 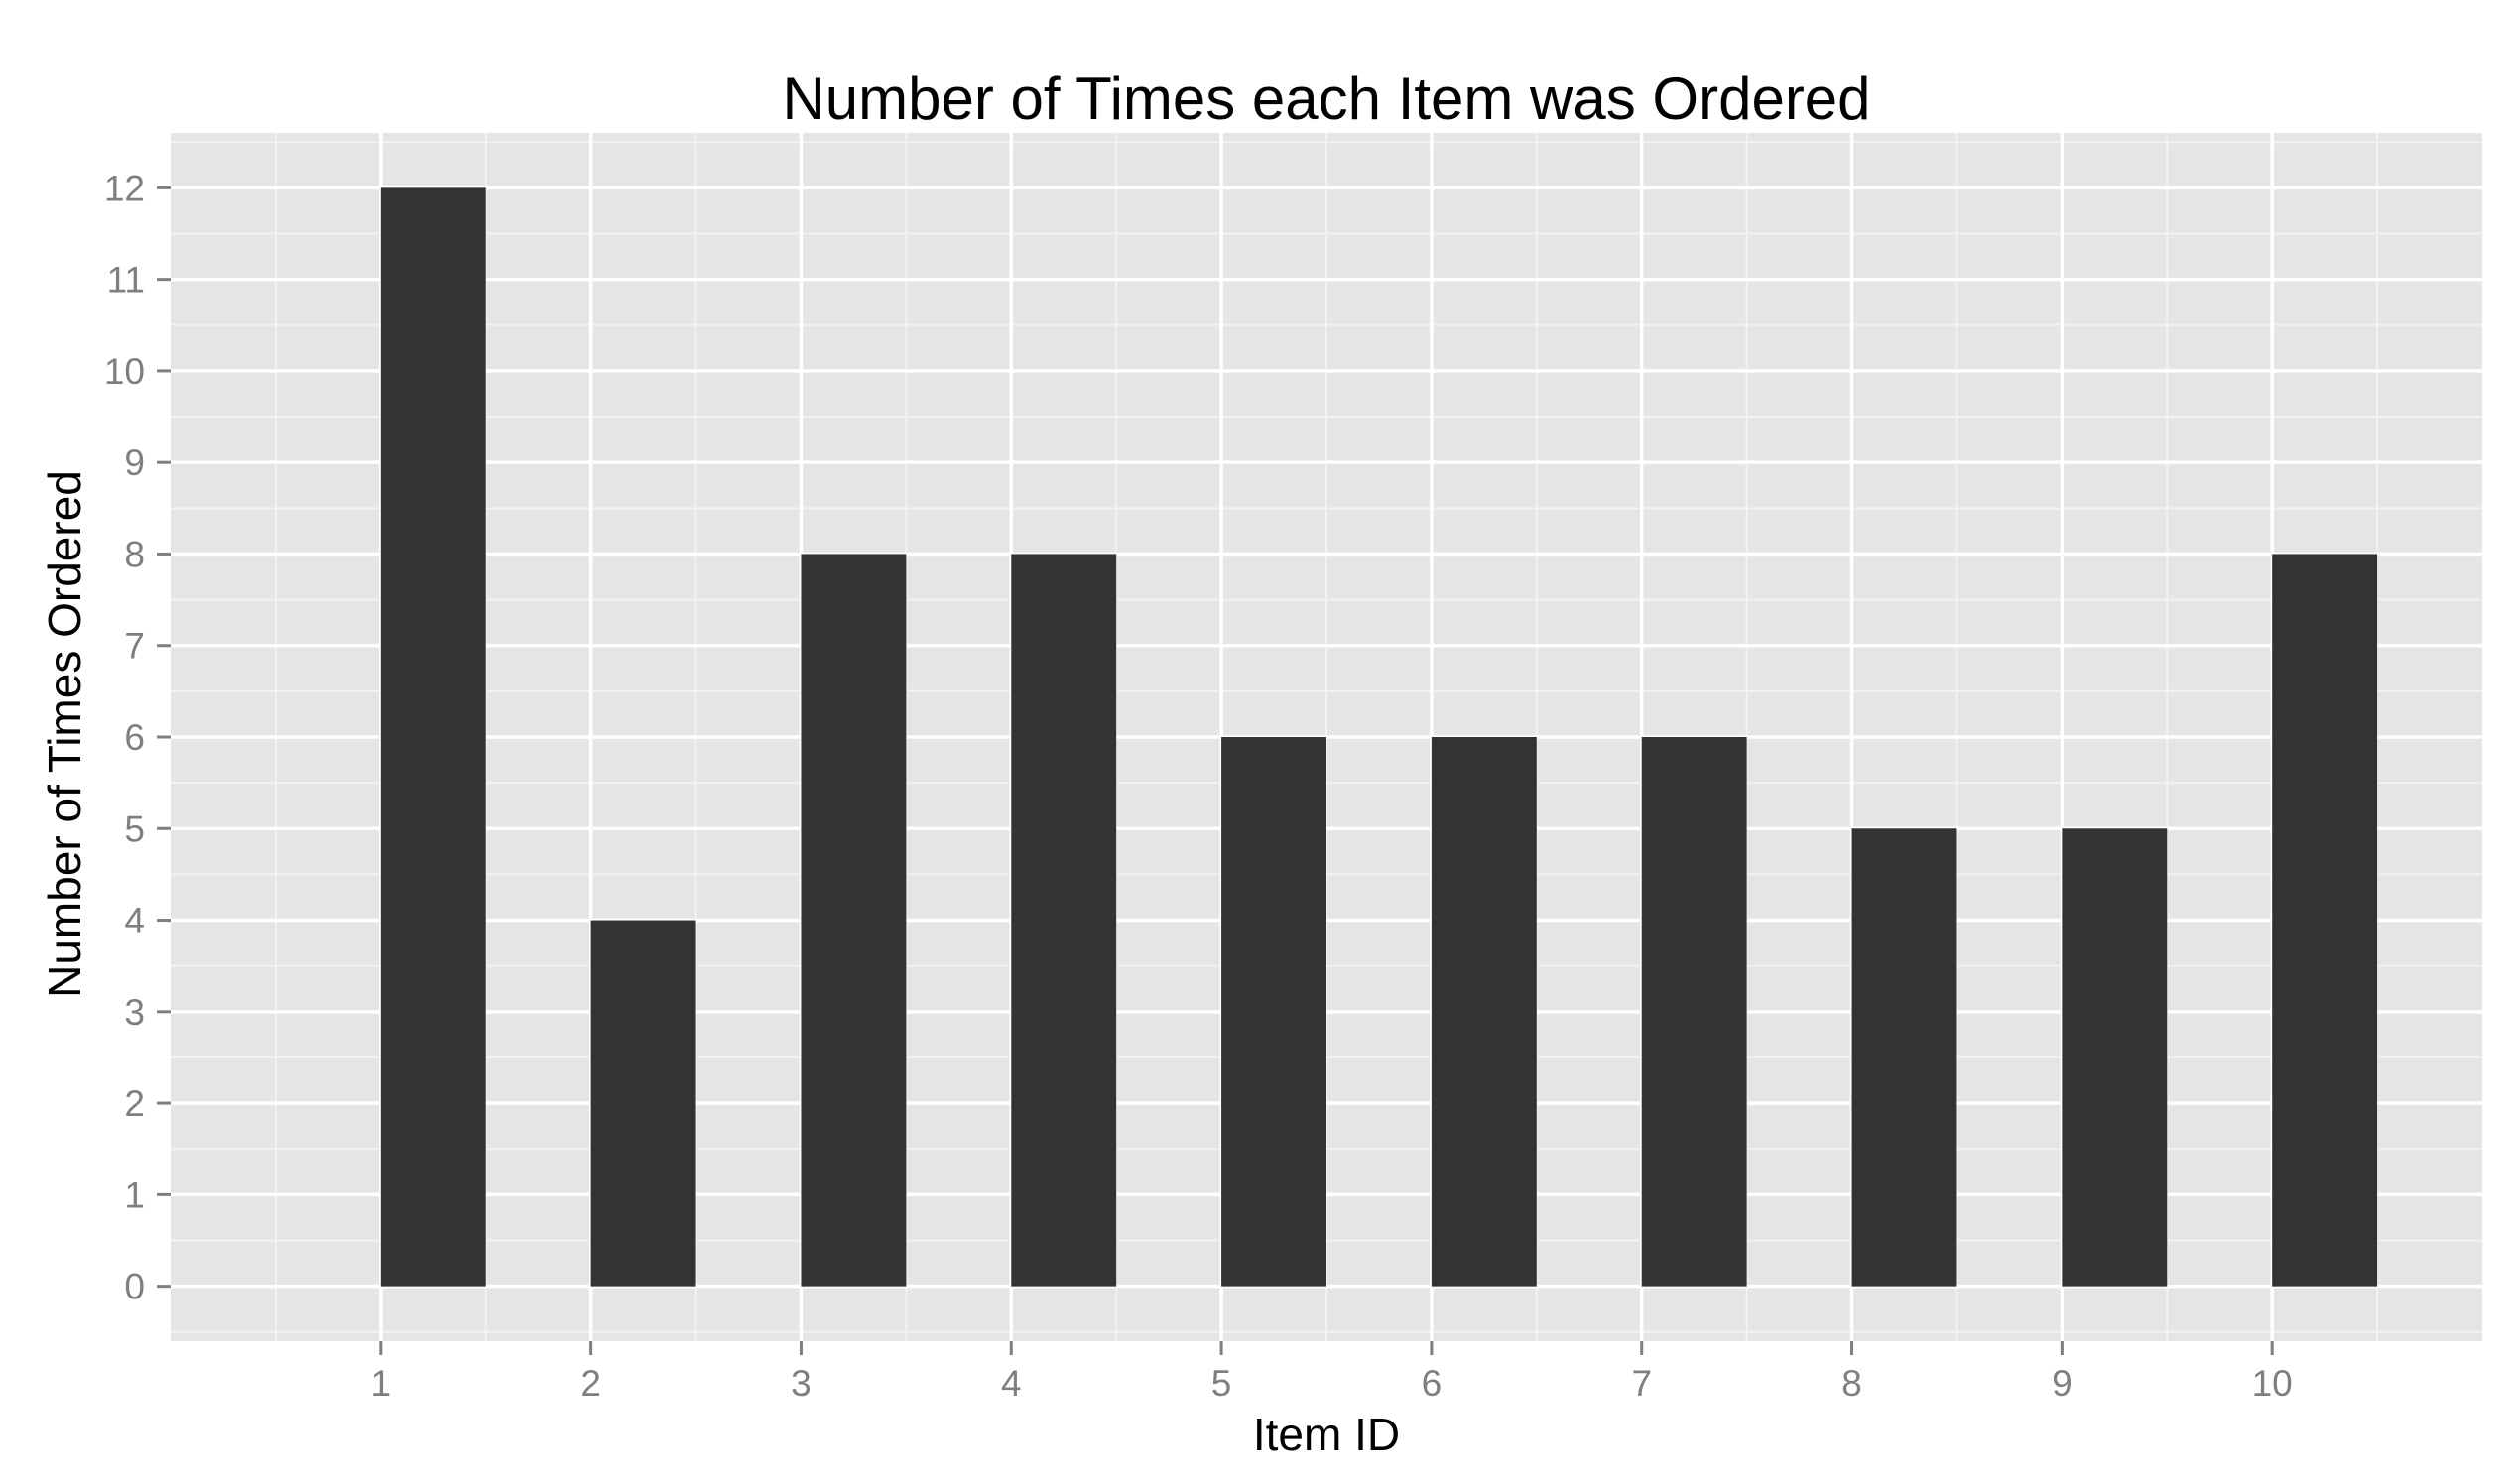 What do you see at coordinates (134, 828) in the screenshot?
I see `y-tick-label: 5` at bounding box center [134, 828].